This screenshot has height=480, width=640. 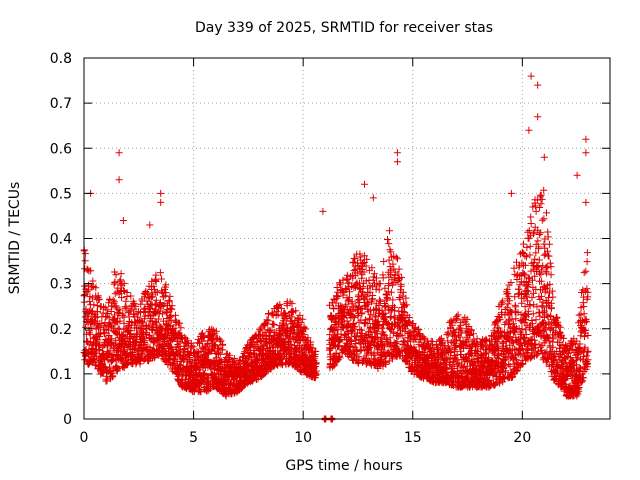 I want to click on y-tick-labels: 00.10.20.30.40.50.60.70.8, so click(x=61, y=239).